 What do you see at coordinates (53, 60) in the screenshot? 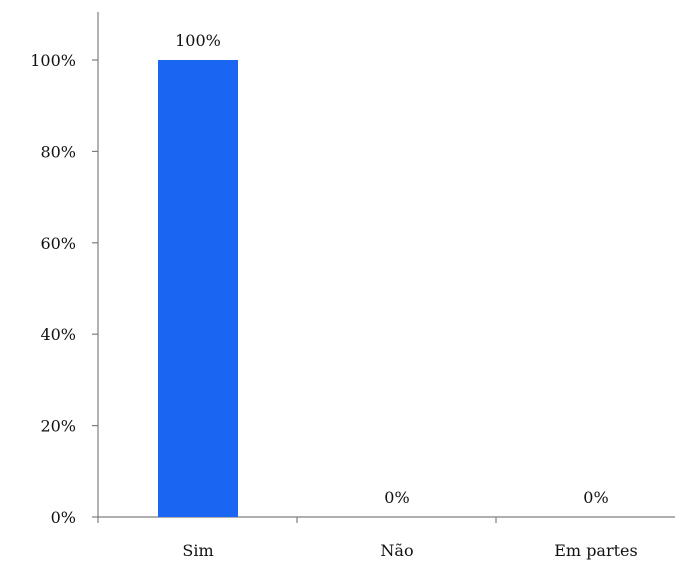
I see `y-tick-label: 100%` at bounding box center [53, 60].